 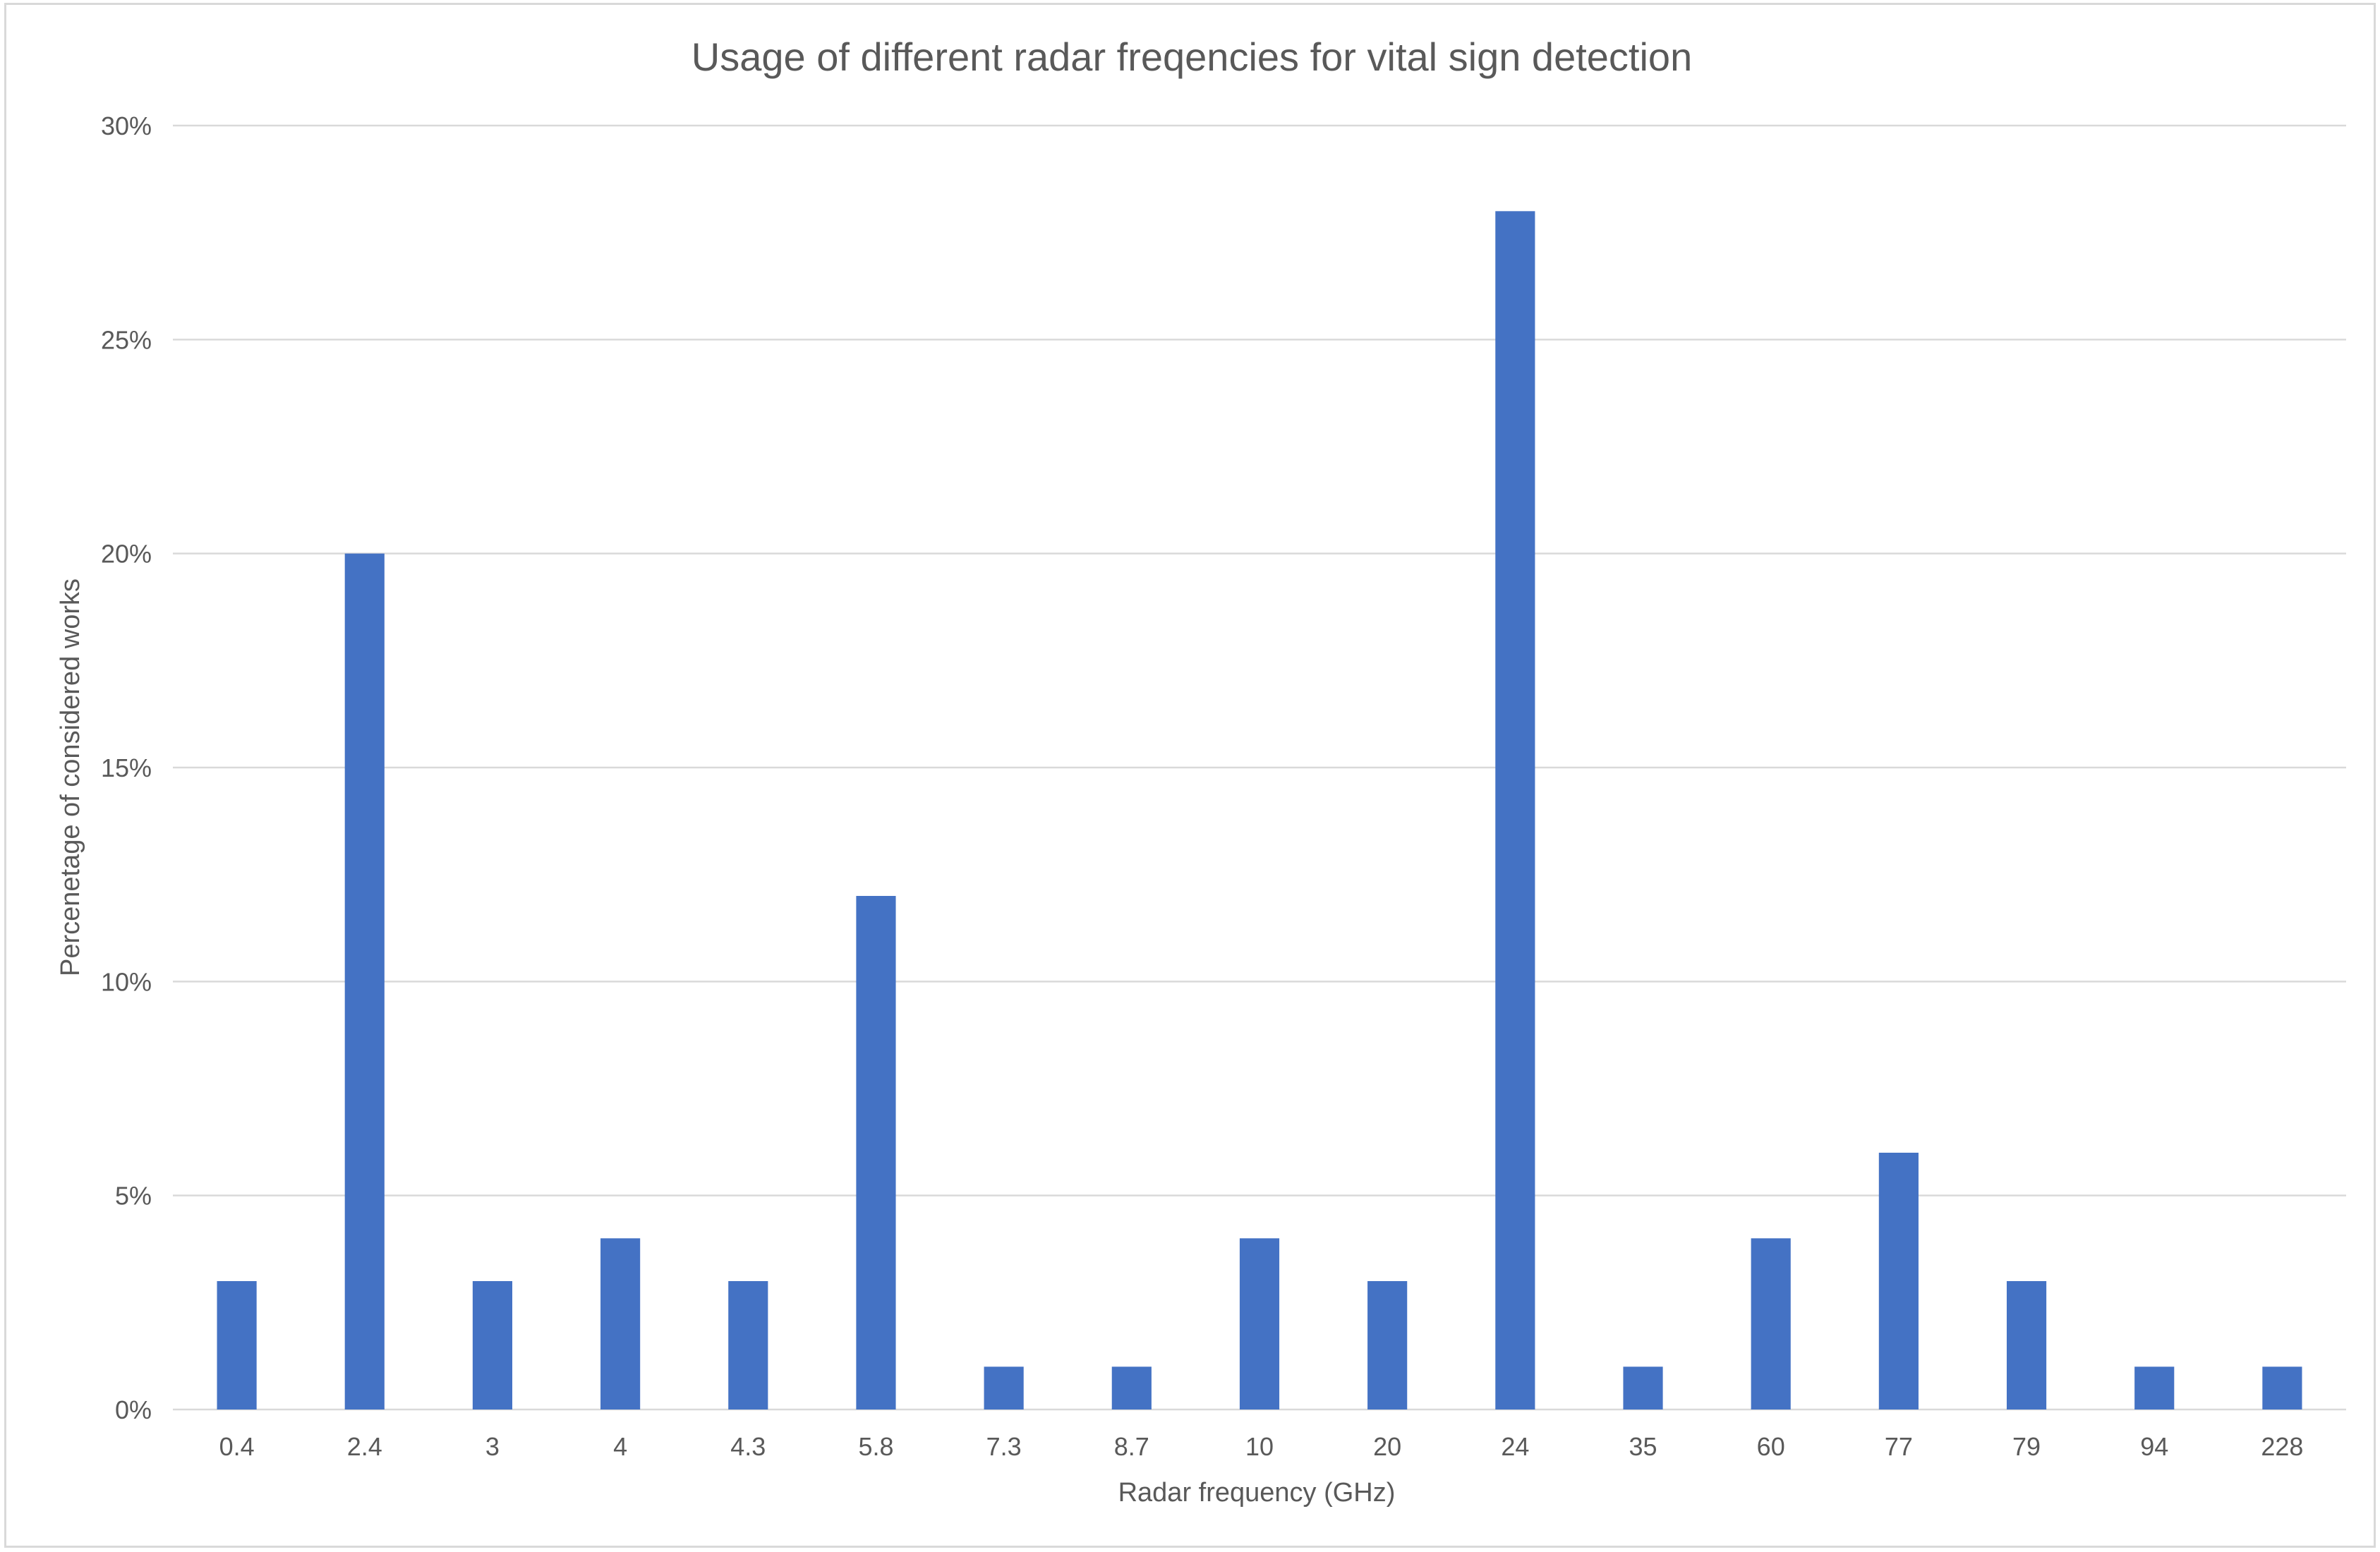 What do you see at coordinates (127, 126) in the screenshot?
I see `y-tick-label: 30%` at bounding box center [127, 126].